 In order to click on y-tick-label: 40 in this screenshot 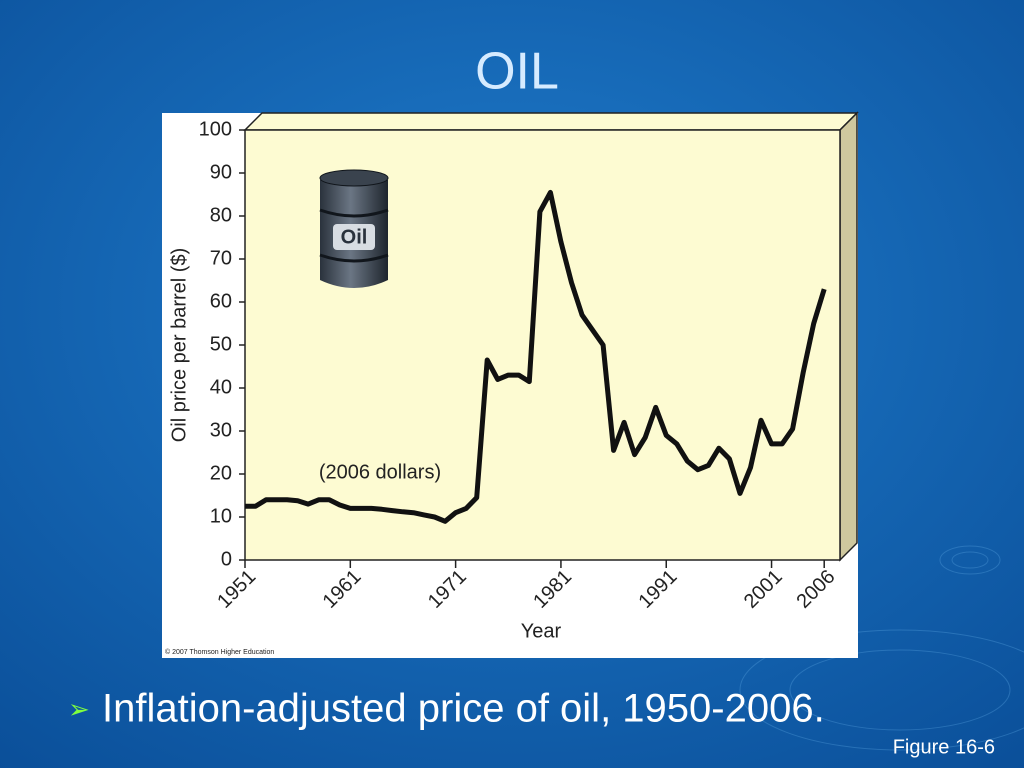, I will do `click(221, 387)`.